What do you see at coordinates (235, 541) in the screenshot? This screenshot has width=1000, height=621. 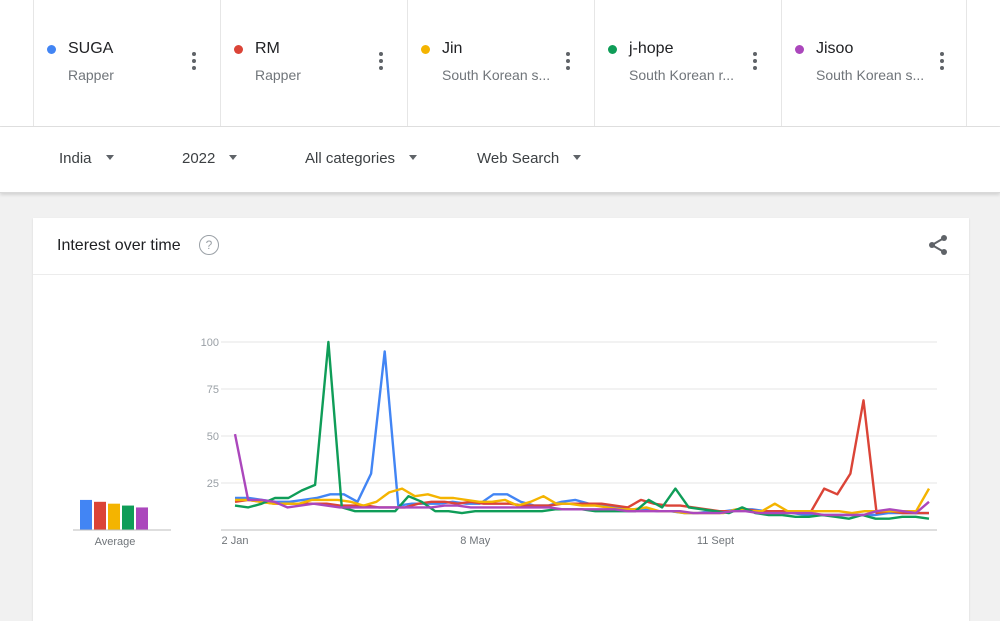 I see `x-tick-label: 2 Jan` at bounding box center [235, 541].